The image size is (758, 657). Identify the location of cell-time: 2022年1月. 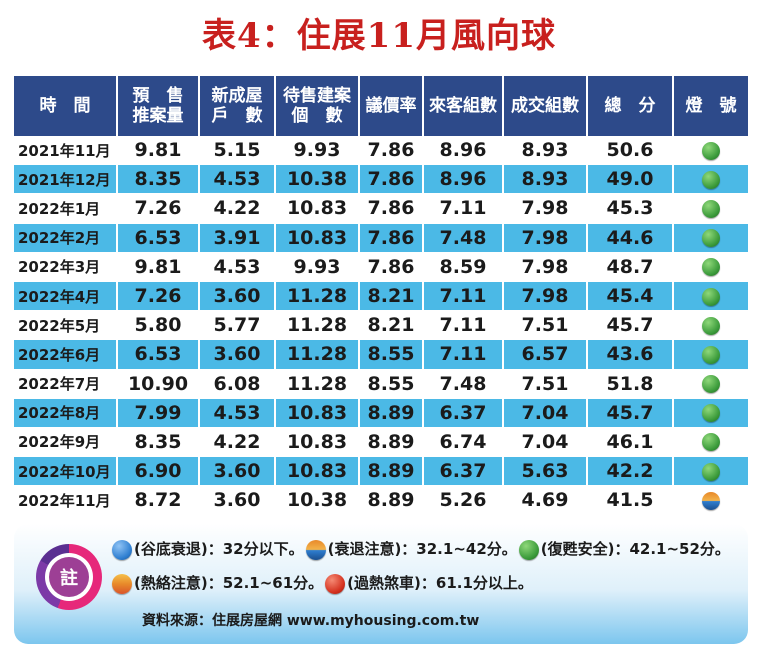
(66, 209).